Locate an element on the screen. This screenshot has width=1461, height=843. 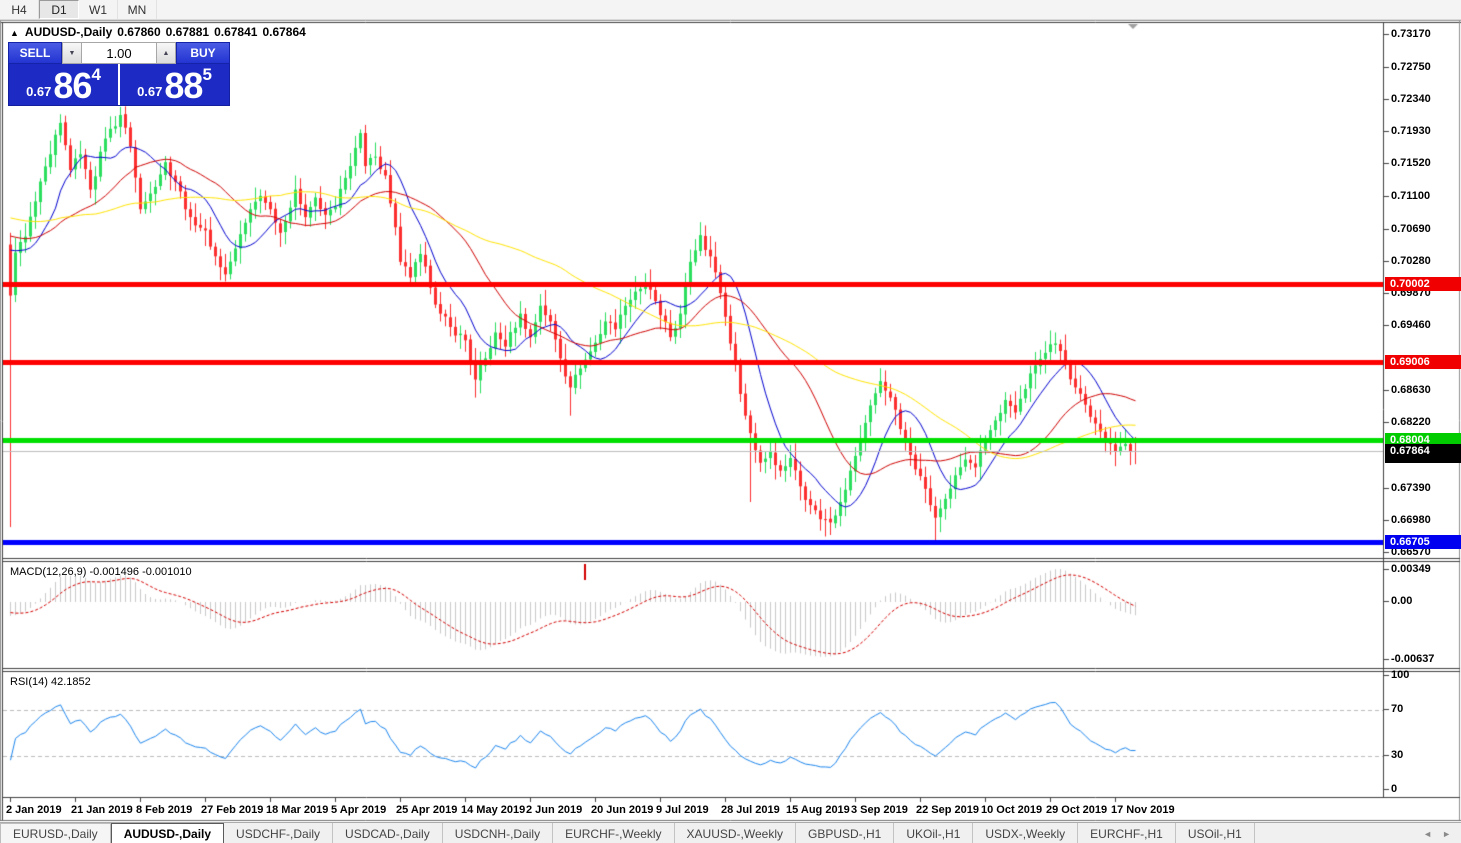
tab-usdx-weekly: USDX-,Weekly is located at coordinates (1026, 833).